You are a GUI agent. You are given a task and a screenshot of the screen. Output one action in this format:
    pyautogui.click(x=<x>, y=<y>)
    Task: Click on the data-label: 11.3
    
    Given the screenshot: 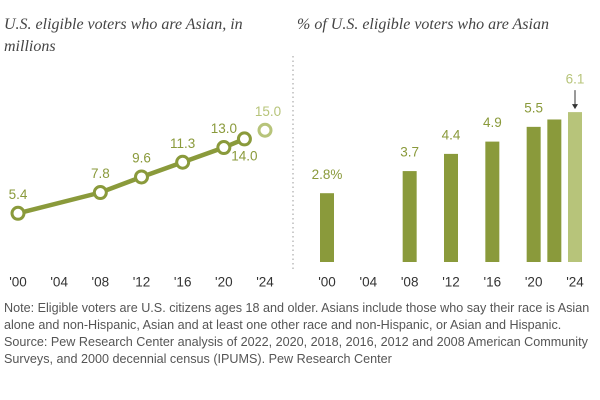 What is the action you would take?
    pyautogui.click(x=182, y=143)
    